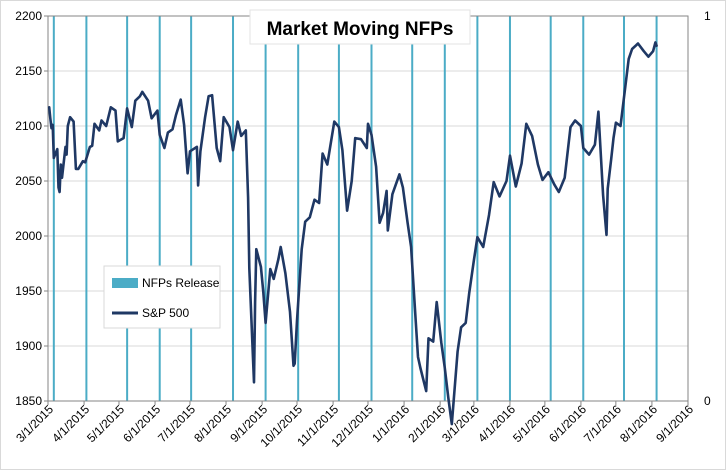  Describe the element at coordinates (28, 16) in the screenshot. I see `y-tick-label: 2200` at that location.